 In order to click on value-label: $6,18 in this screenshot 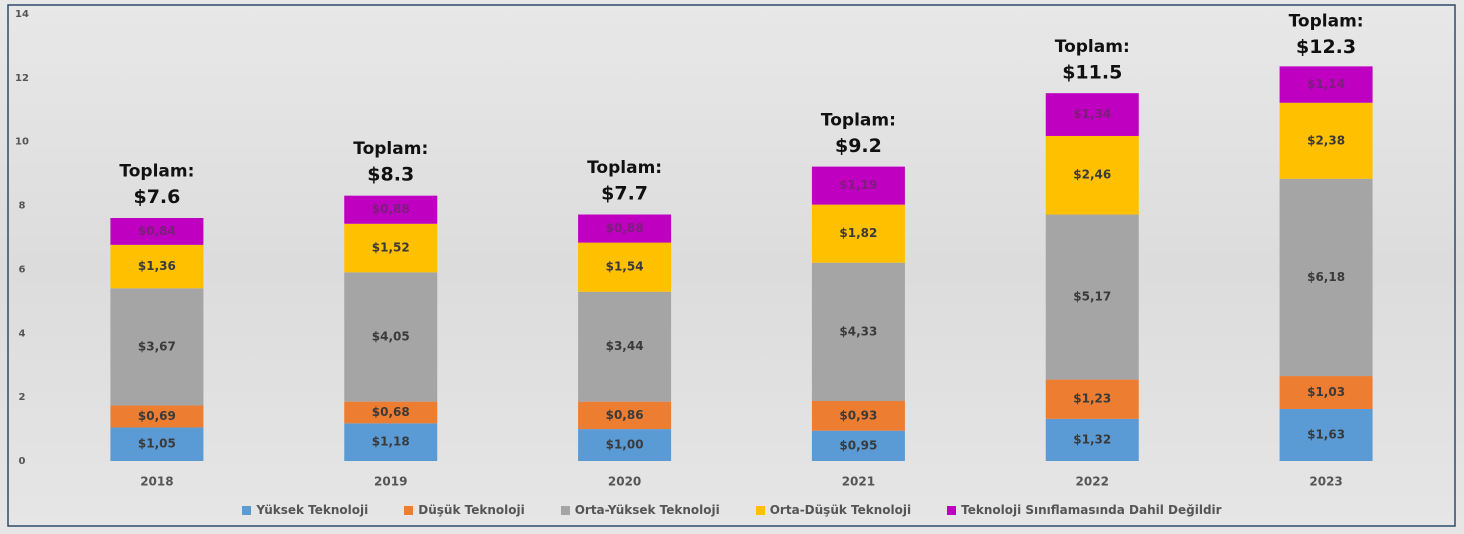, I will do `click(1326, 277)`.